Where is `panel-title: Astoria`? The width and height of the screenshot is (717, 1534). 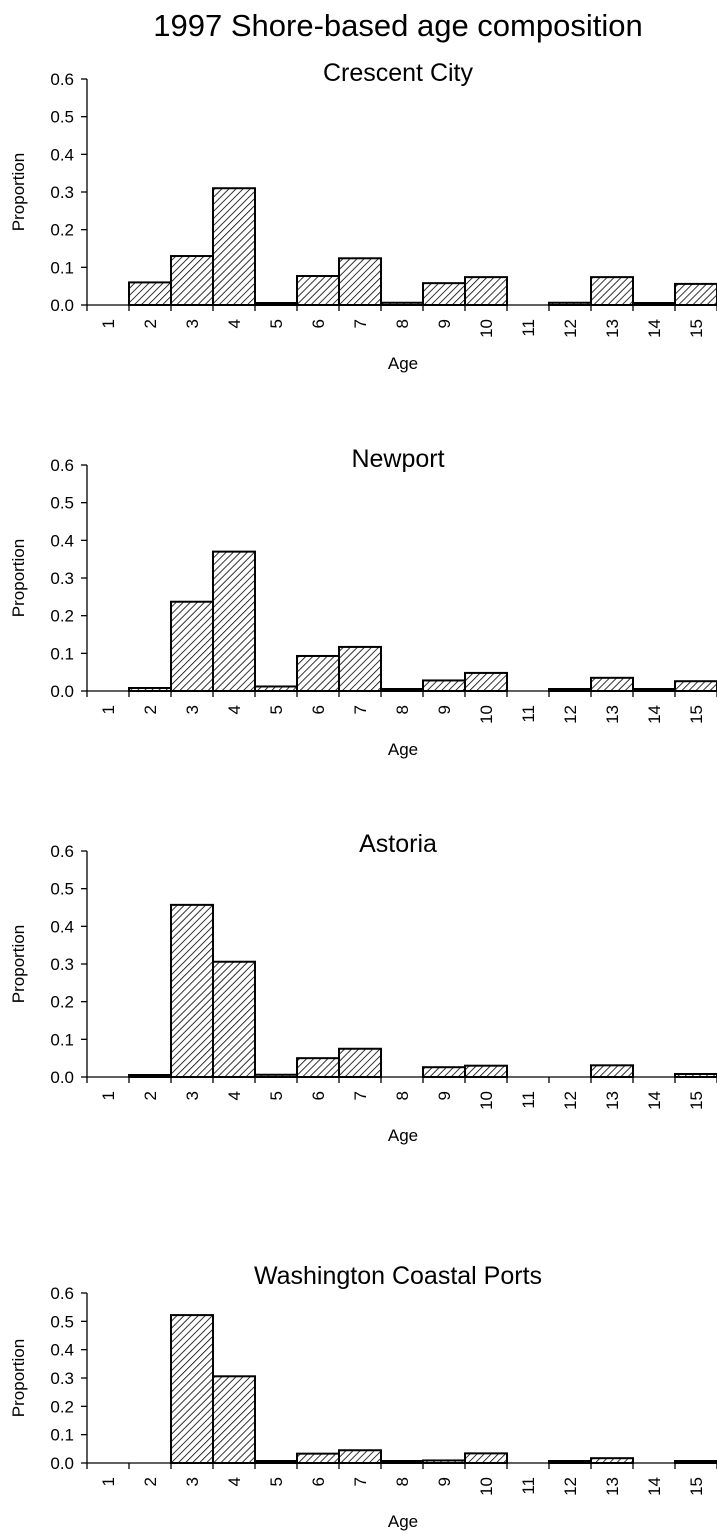
panel-title: Astoria is located at coordinates (398, 844).